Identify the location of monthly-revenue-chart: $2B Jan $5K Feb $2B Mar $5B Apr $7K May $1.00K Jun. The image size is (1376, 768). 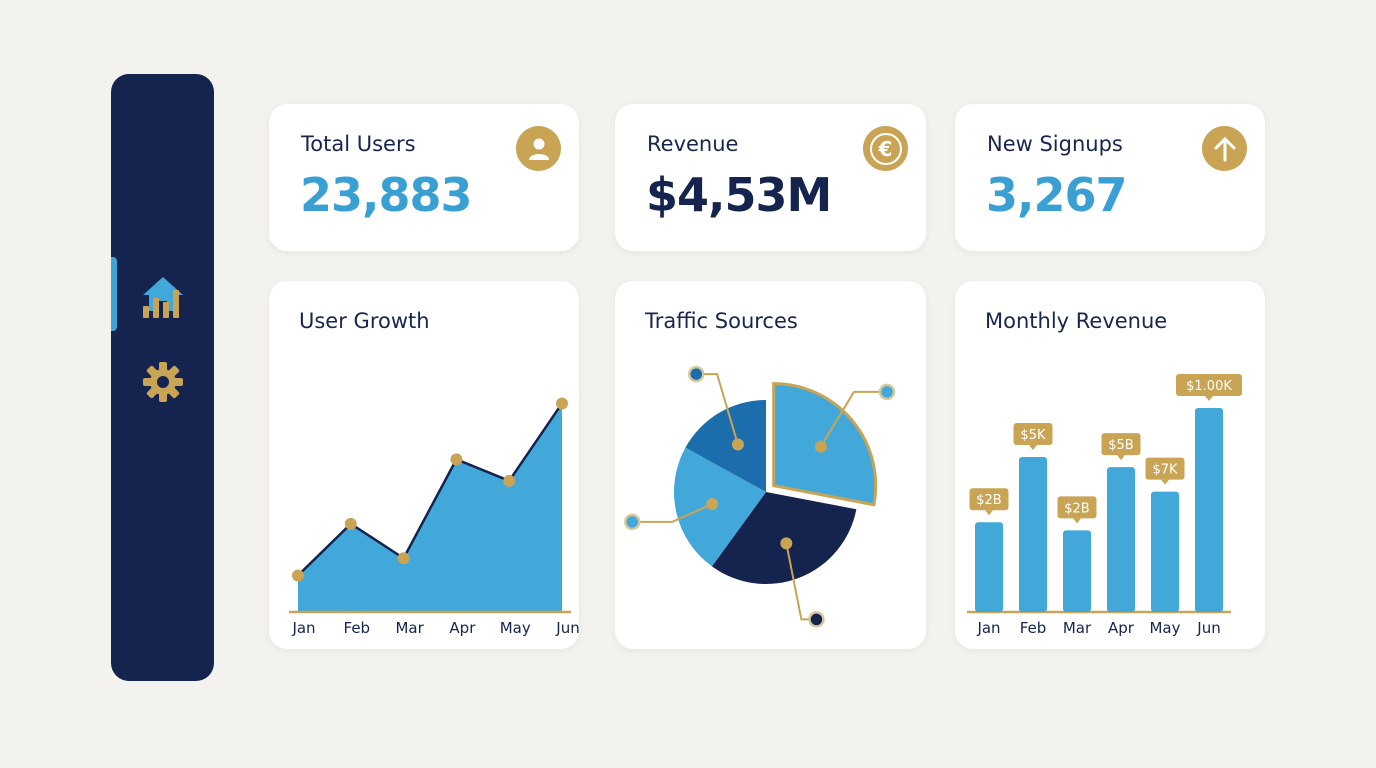
(1104, 505).